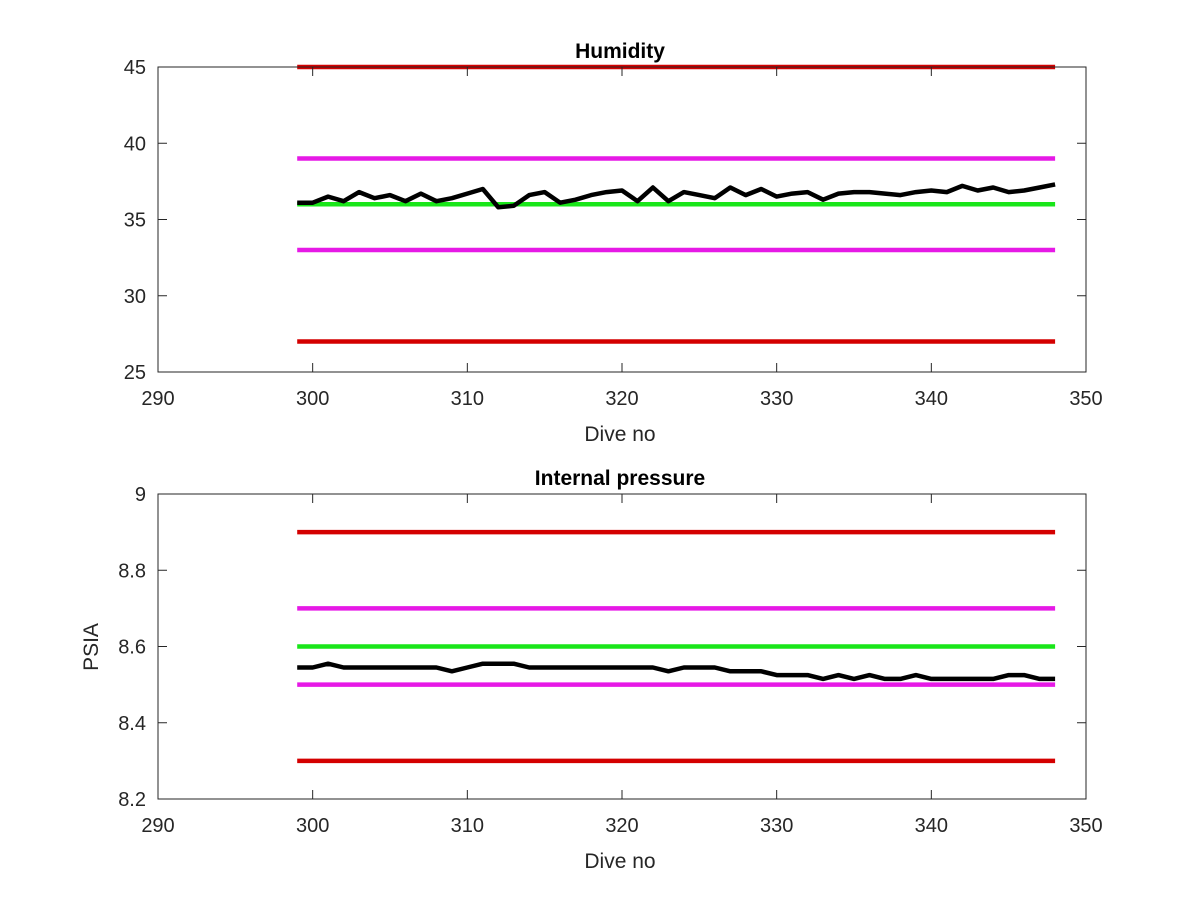 The image size is (1200, 900). Describe the element at coordinates (312, 399) in the screenshot. I see `humidity-x-tick-label: 300` at that location.